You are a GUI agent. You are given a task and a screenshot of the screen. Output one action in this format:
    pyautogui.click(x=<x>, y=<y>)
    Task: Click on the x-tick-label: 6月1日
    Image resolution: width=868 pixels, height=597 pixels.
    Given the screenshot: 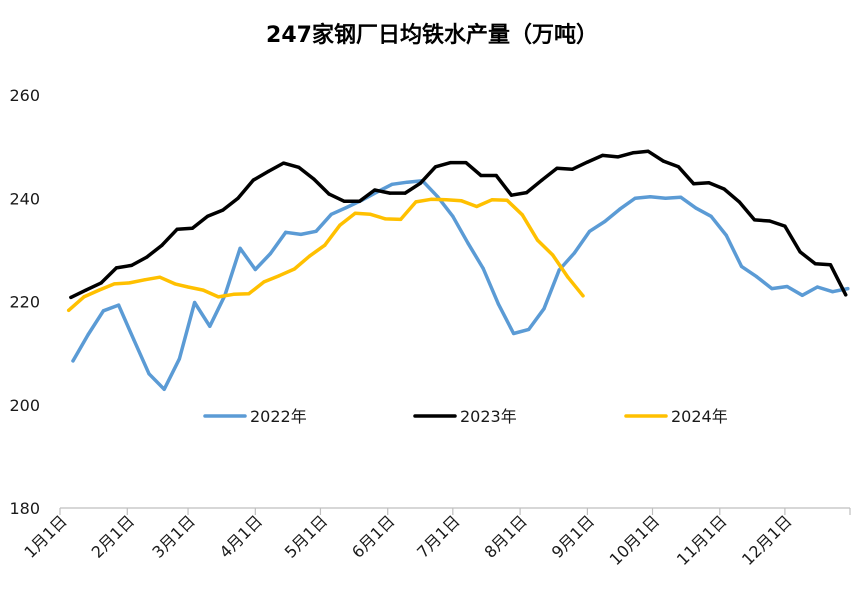 What is the action you would take?
    pyautogui.click(x=373, y=536)
    